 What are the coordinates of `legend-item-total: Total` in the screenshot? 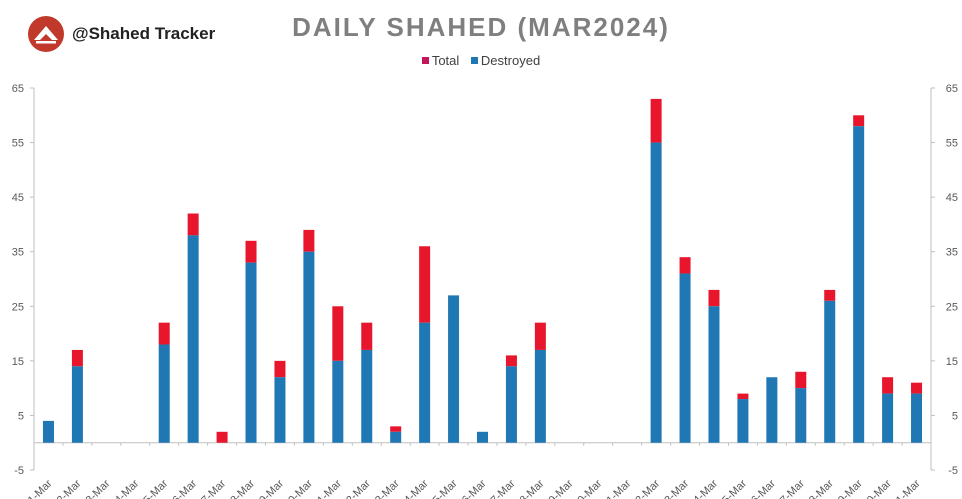 It's located at (440, 60).